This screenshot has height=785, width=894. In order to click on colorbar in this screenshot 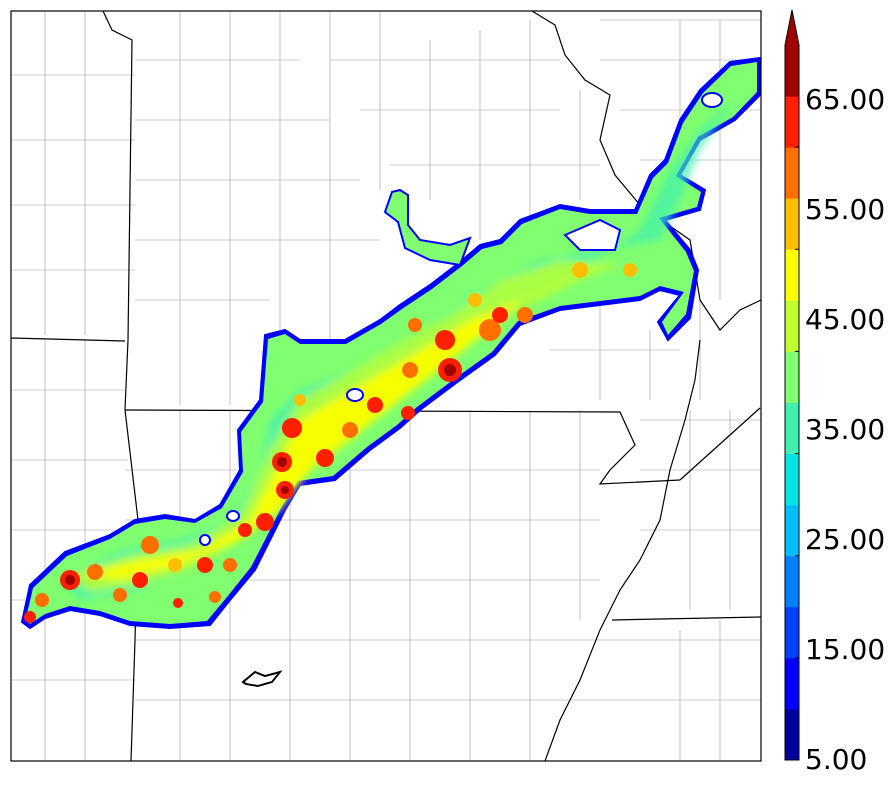, I will do `click(792, 385)`.